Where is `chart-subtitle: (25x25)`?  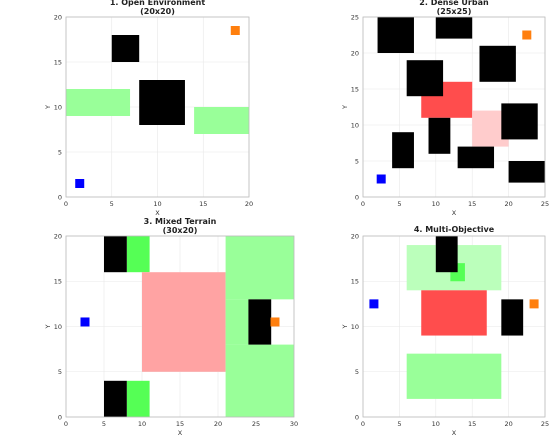
chart-subtitle: (25x25) is located at coordinates (454, 11).